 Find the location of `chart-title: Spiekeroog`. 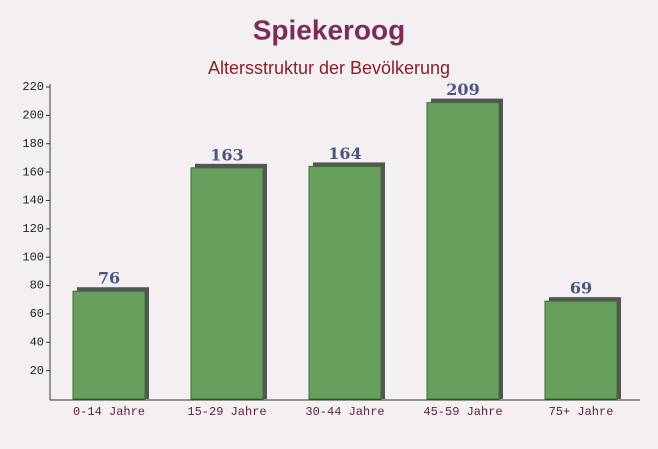

chart-title: Spiekeroog is located at coordinates (329, 29).